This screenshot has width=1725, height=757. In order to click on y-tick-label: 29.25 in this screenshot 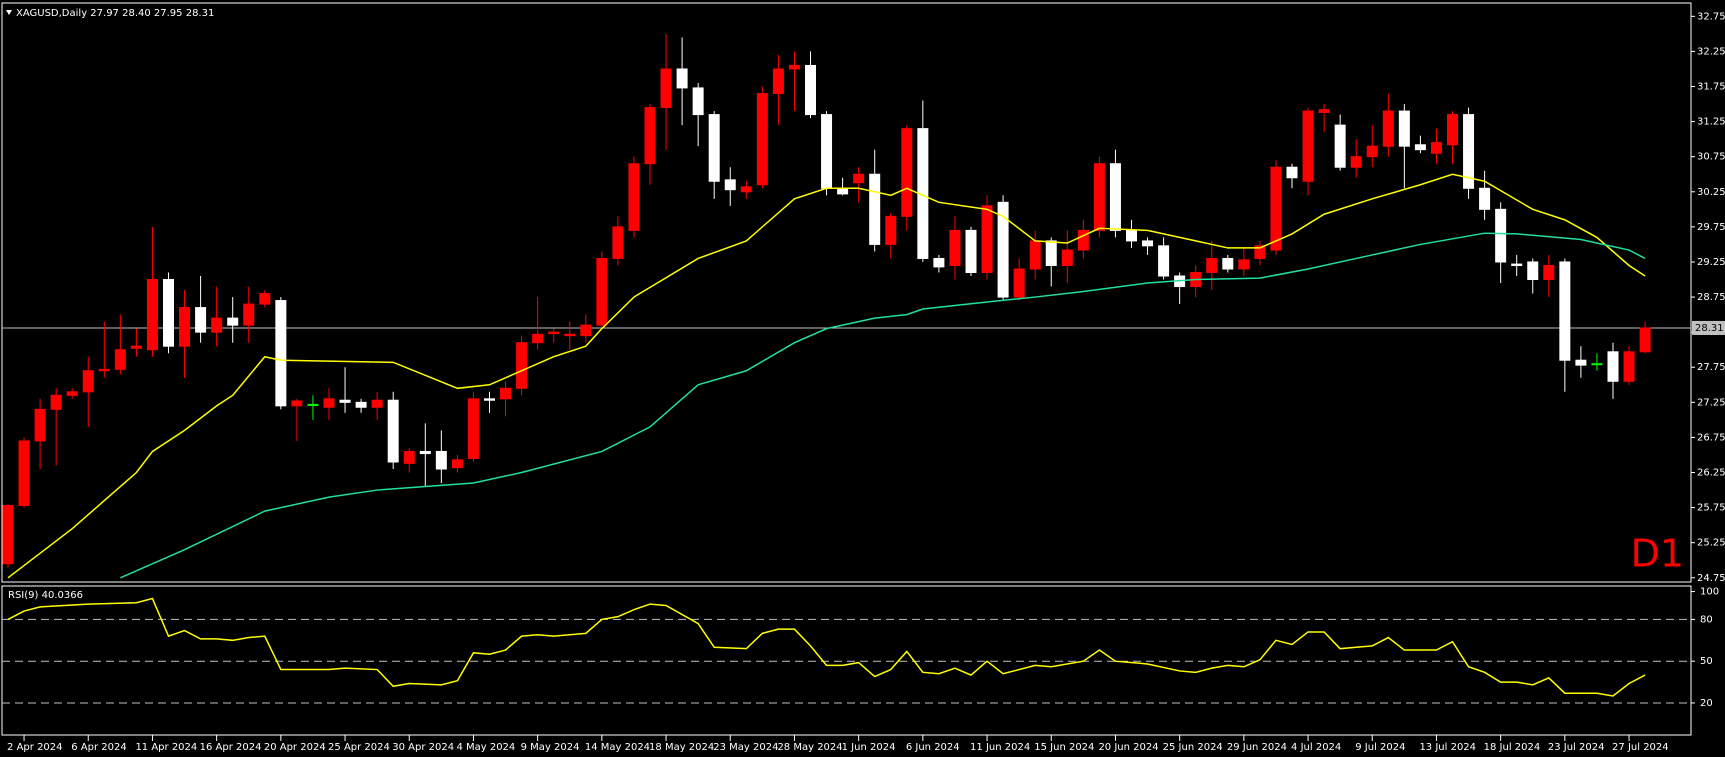, I will do `click(1711, 262)`.